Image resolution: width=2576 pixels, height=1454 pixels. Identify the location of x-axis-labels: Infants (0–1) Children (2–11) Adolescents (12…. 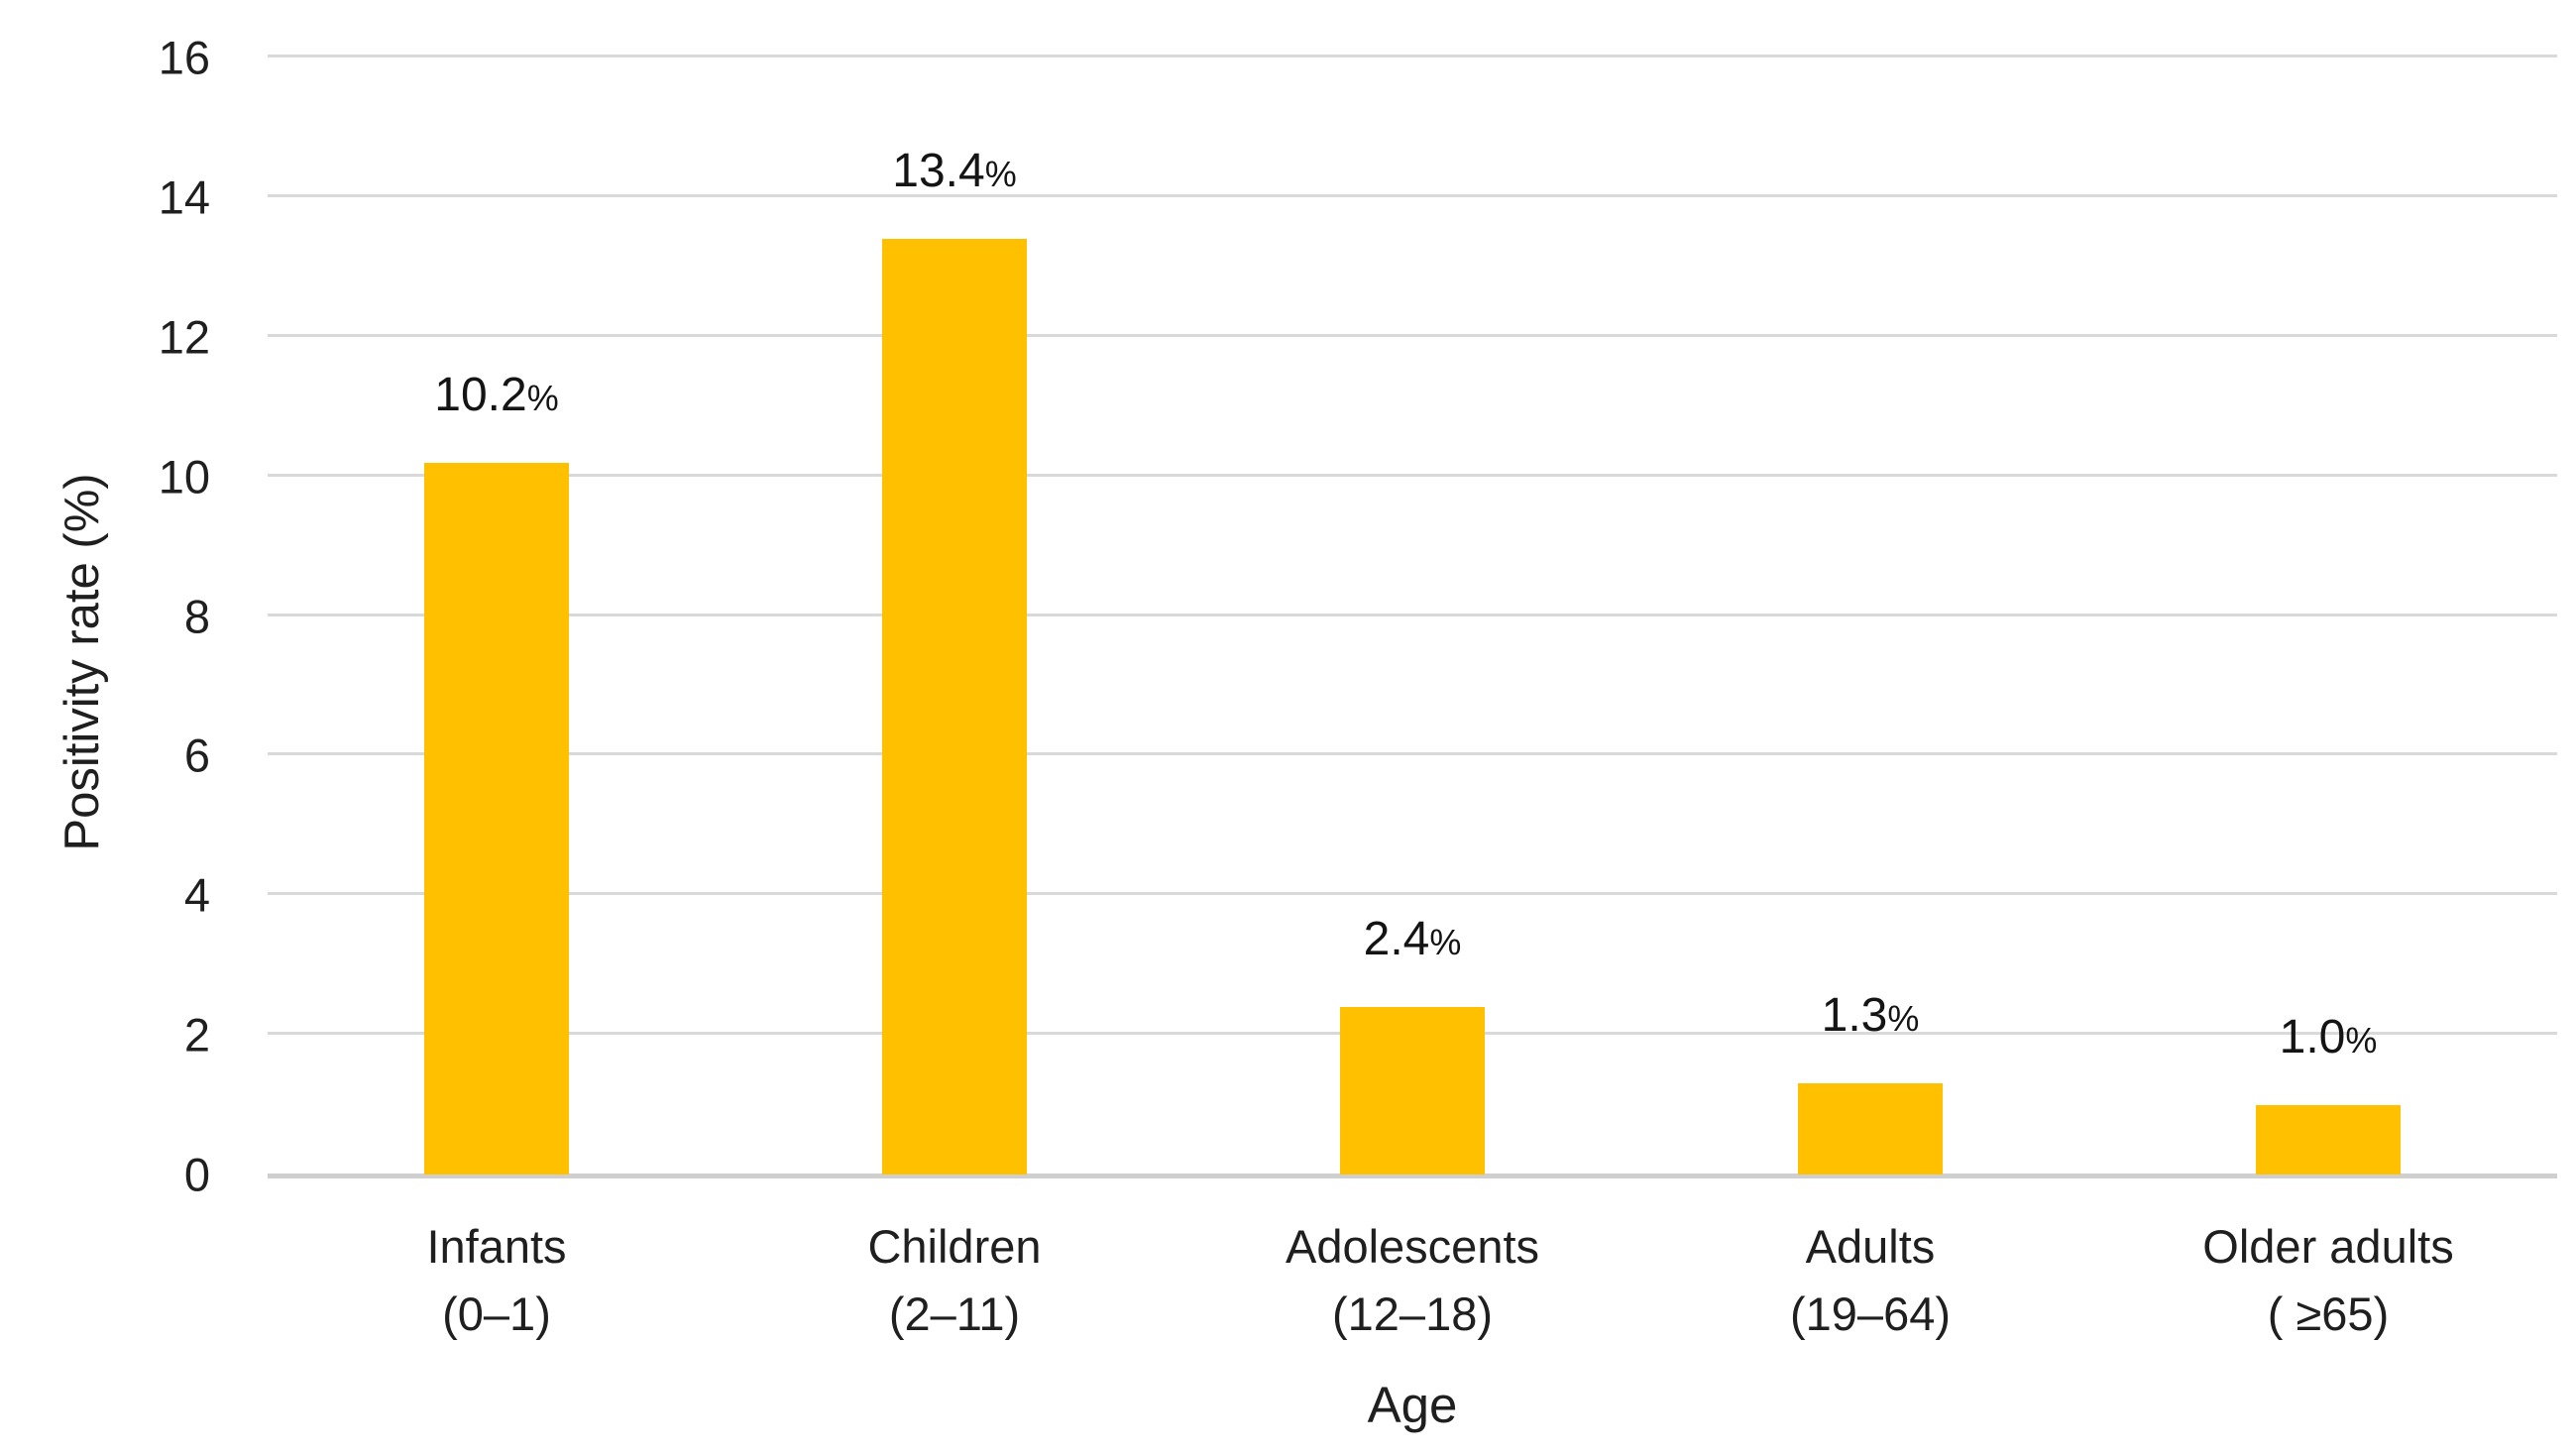
(1412, 1280).